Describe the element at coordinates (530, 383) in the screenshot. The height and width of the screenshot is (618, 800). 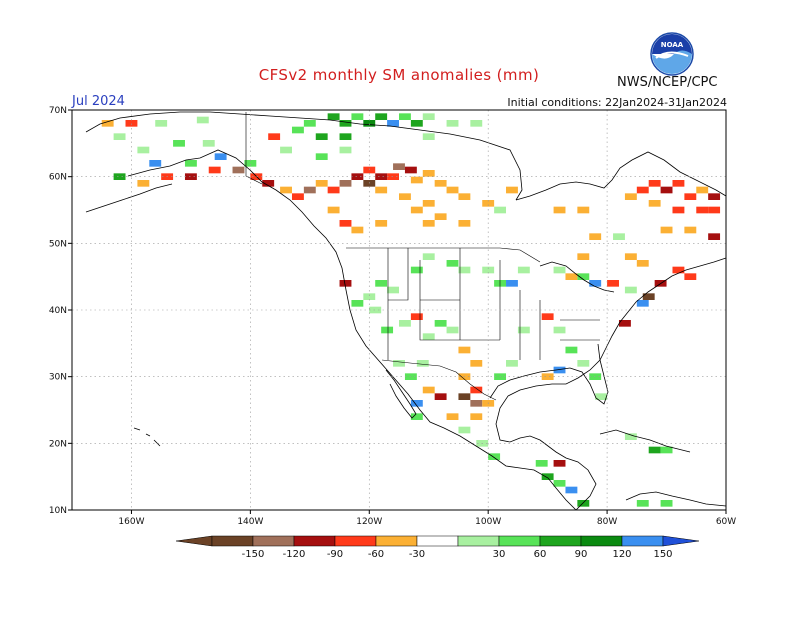
I see `coastline-gulf` at that location.